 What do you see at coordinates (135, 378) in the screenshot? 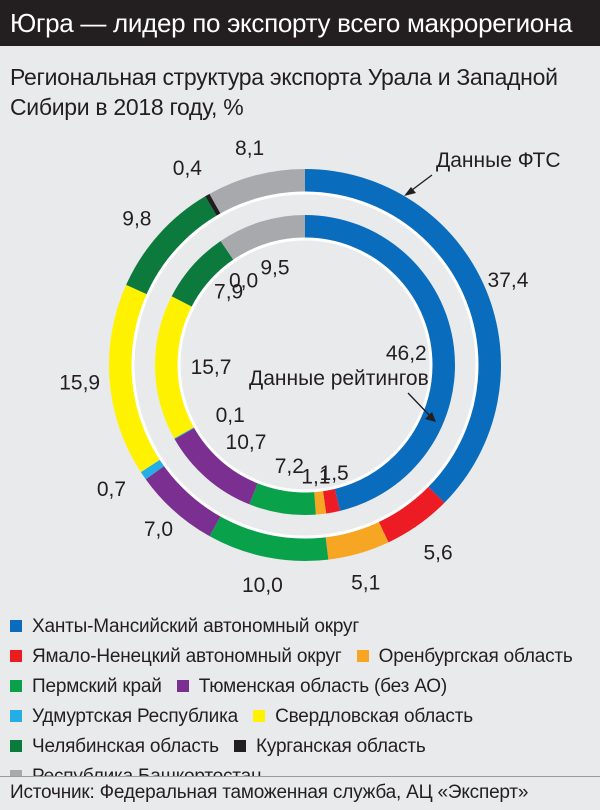
I see `outer-ring-segment-sverdlovsk` at bounding box center [135, 378].